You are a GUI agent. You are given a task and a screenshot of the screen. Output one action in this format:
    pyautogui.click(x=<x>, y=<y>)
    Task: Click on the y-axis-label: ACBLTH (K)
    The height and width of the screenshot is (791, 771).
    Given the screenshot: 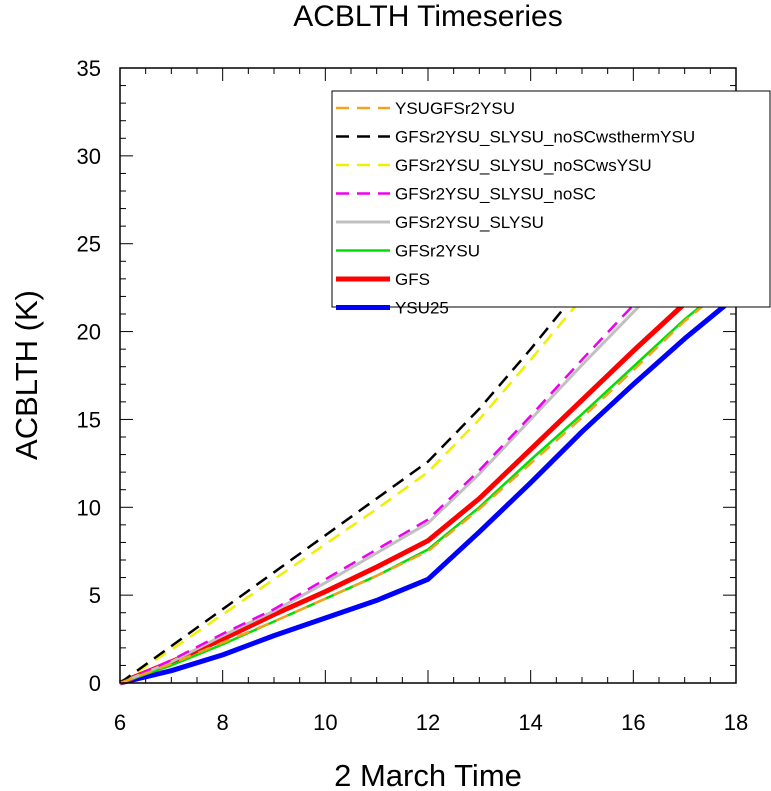 What is the action you would take?
    pyautogui.click(x=26, y=375)
    